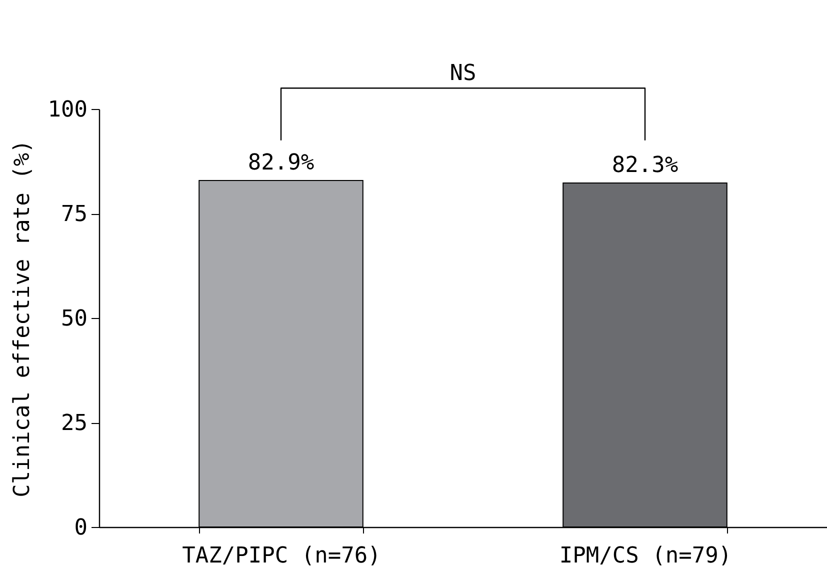 Image resolution: width=827 pixels, height=574 pixels. What do you see at coordinates (68, 110) in the screenshot?
I see `y-tick-label: 100` at bounding box center [68, 110].